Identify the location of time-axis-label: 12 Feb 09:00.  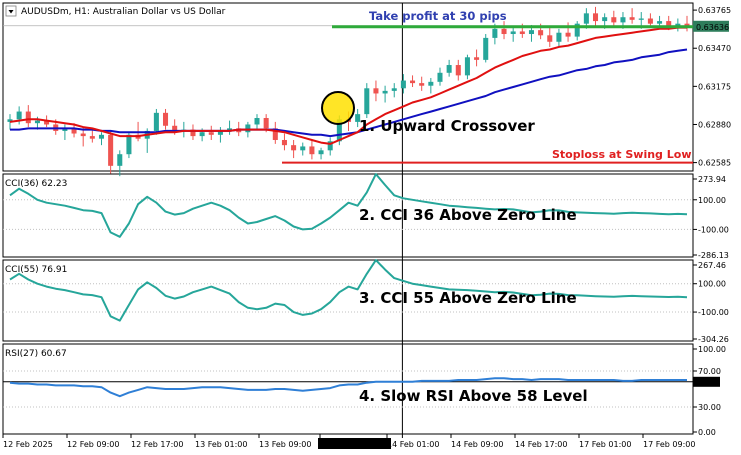
(93, 444).